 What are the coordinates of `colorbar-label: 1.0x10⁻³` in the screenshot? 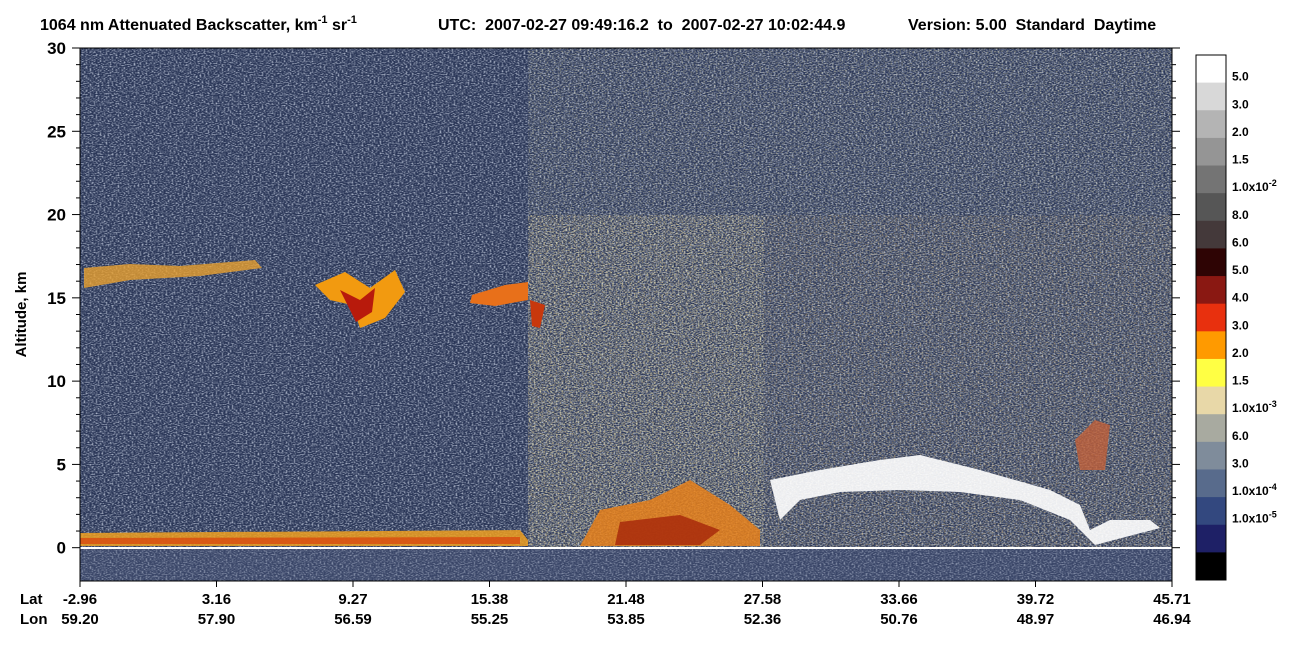 It's located at (1254, 407).